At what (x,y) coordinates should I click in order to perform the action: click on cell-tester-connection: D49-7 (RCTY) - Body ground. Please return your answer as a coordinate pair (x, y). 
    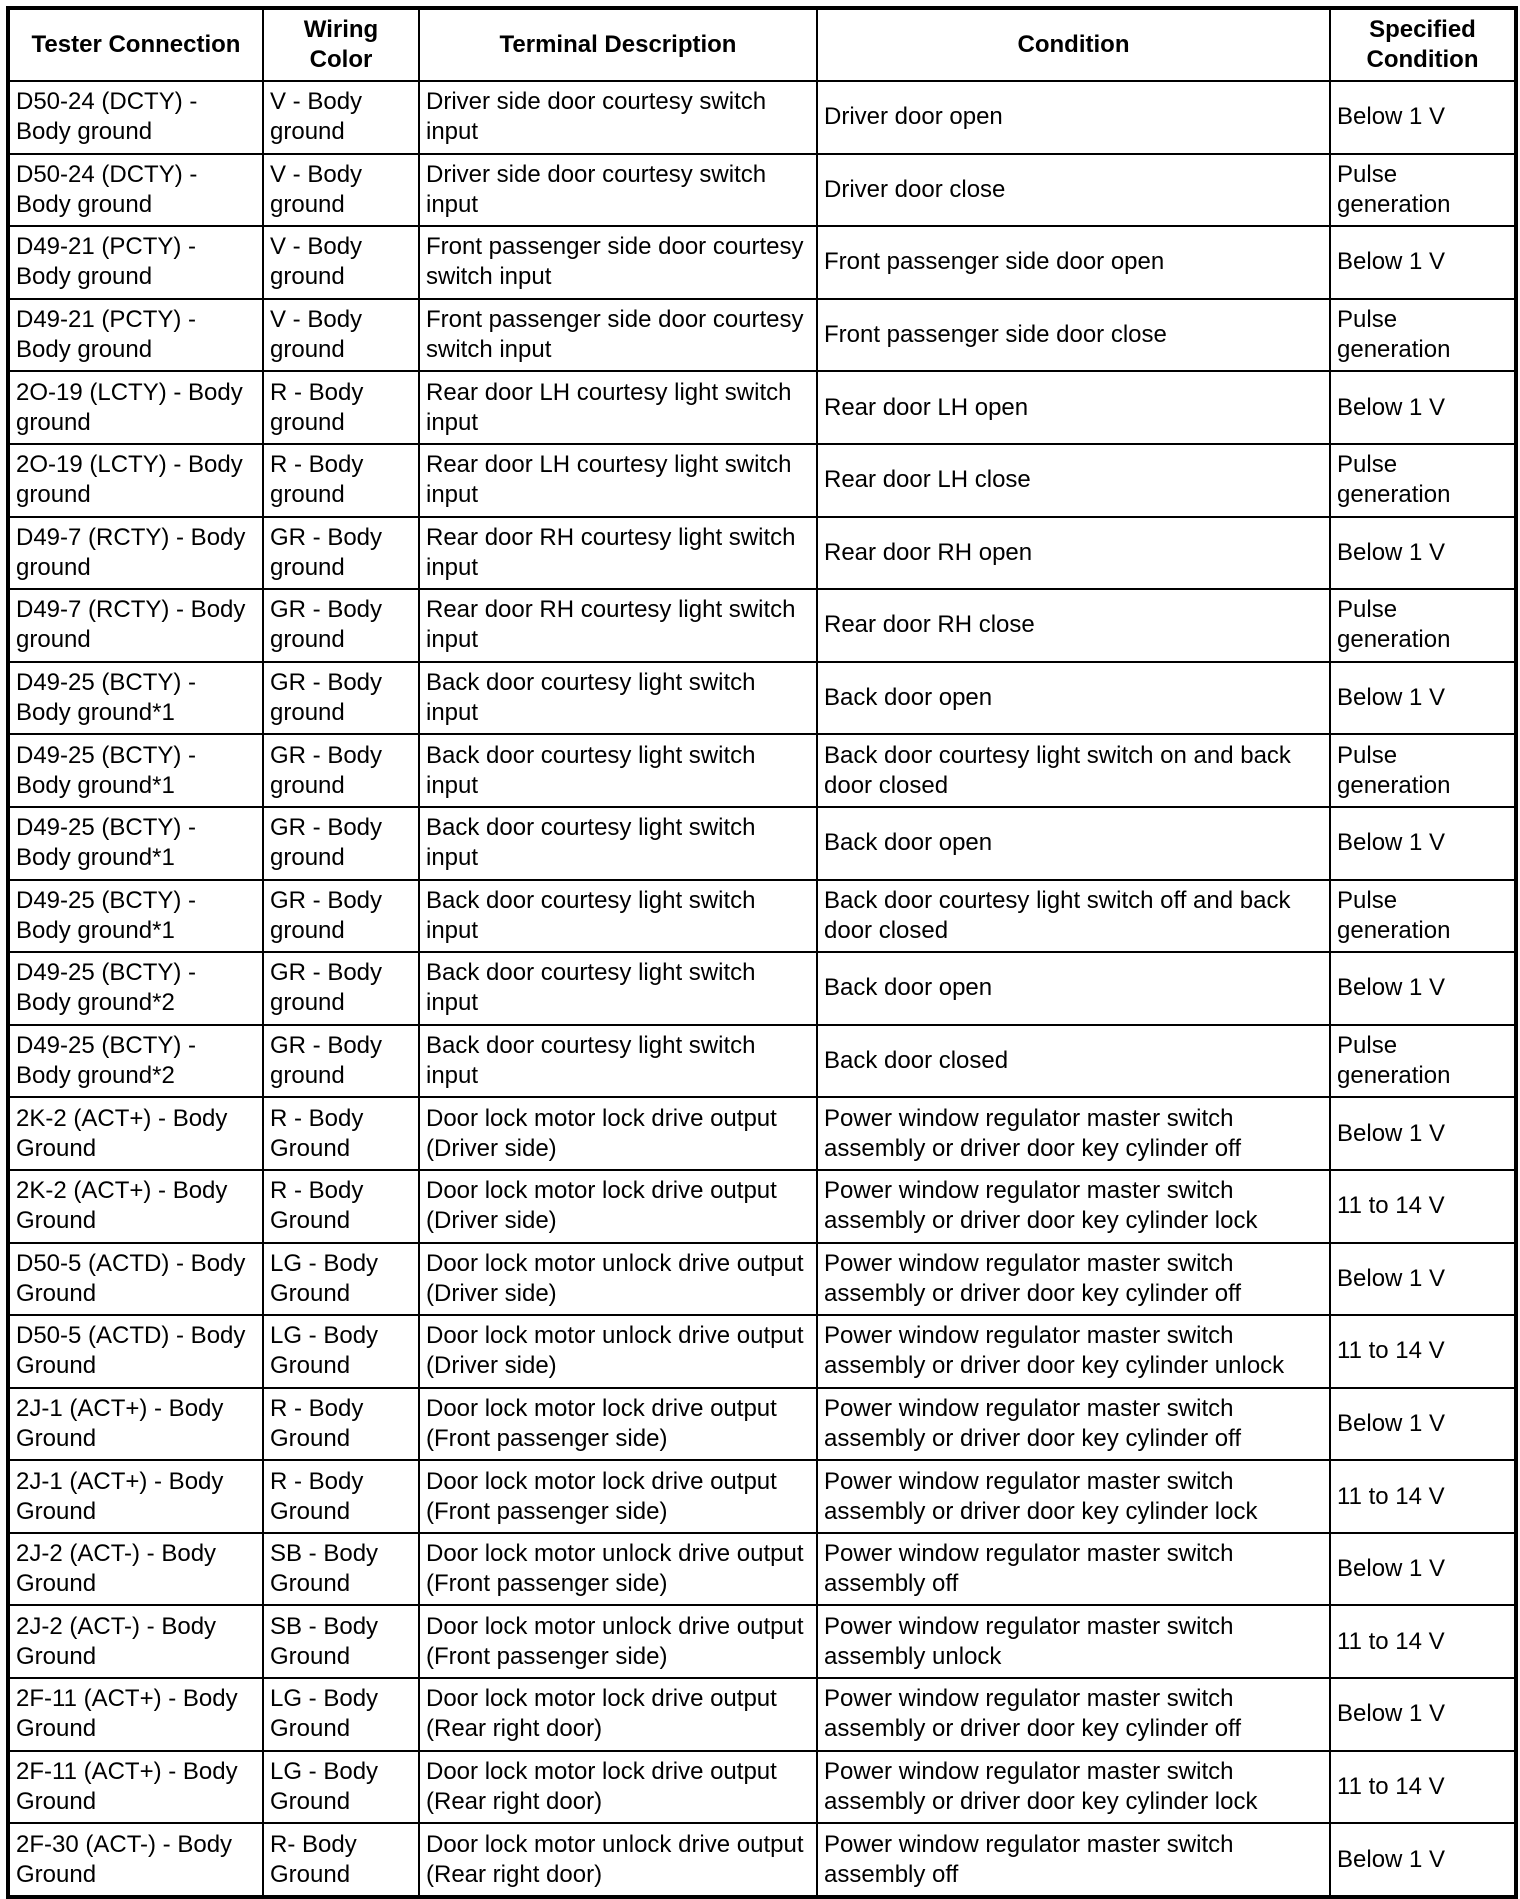
    Looking at the image, I should click on (135, 625).